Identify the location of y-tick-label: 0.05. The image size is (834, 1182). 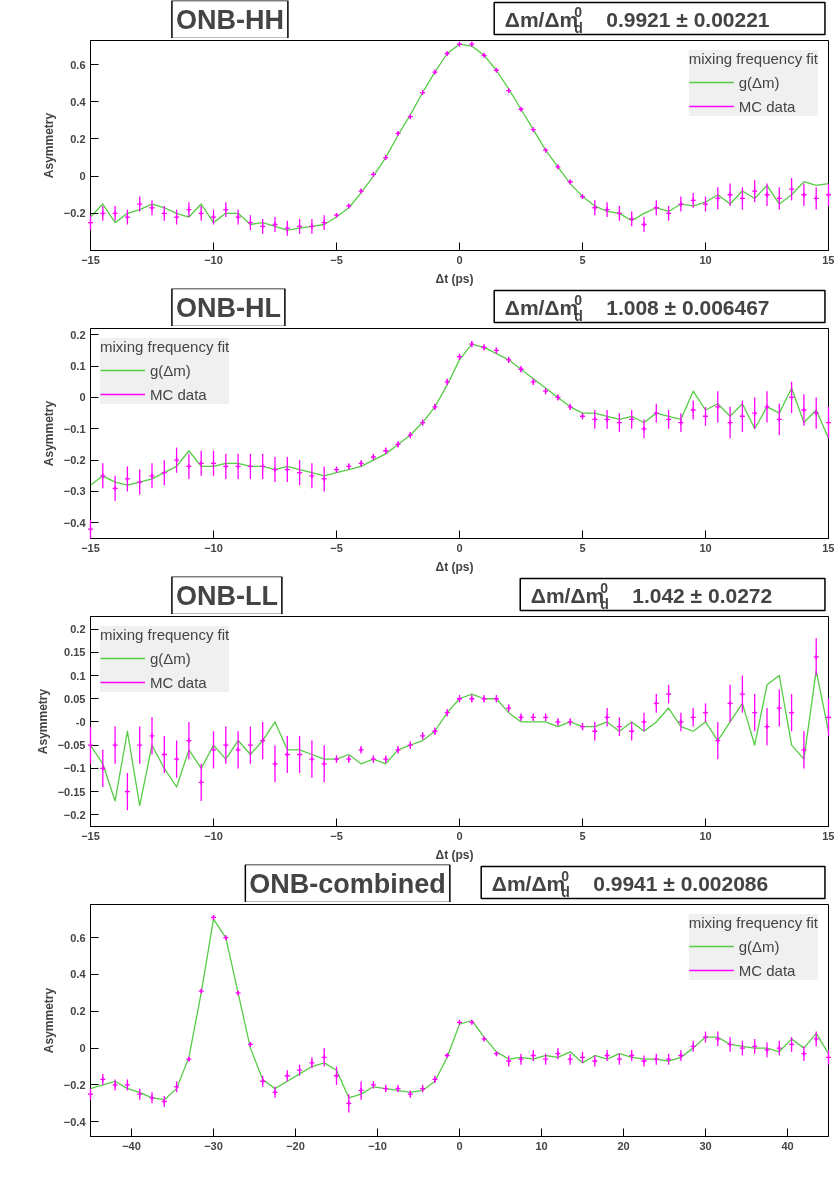
(75, 698).